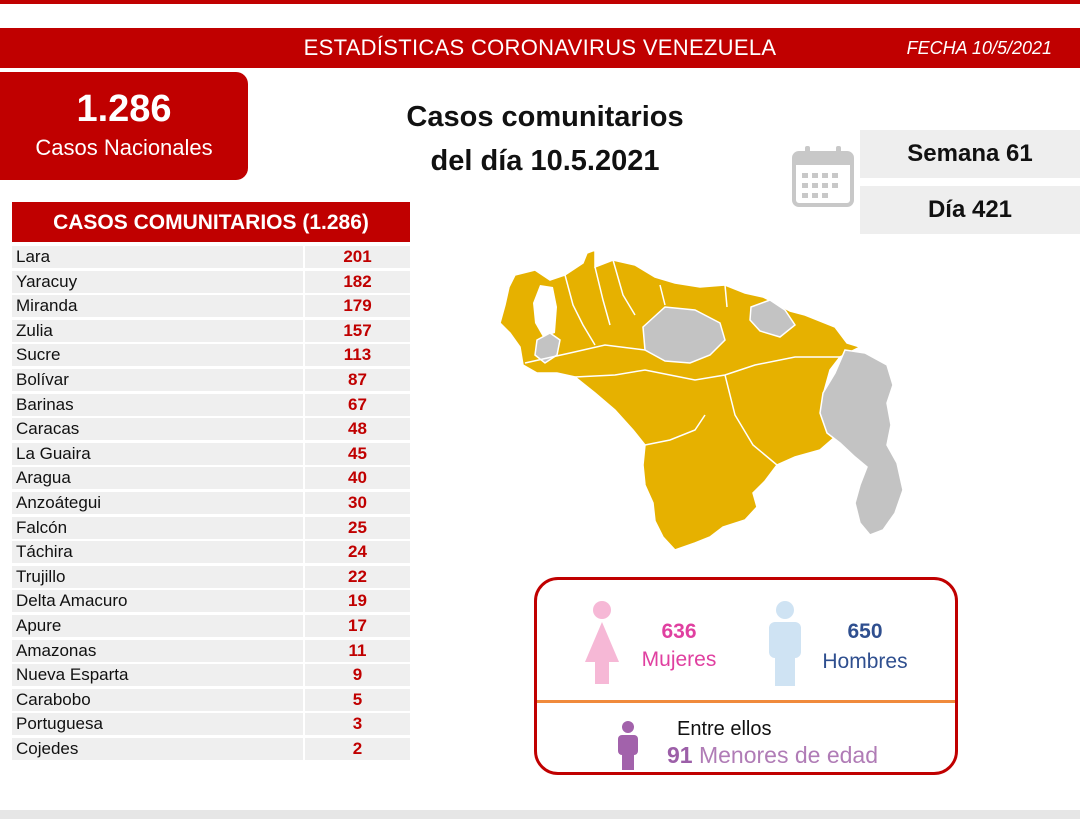  I want to click on female-icon, so click(602, 642).